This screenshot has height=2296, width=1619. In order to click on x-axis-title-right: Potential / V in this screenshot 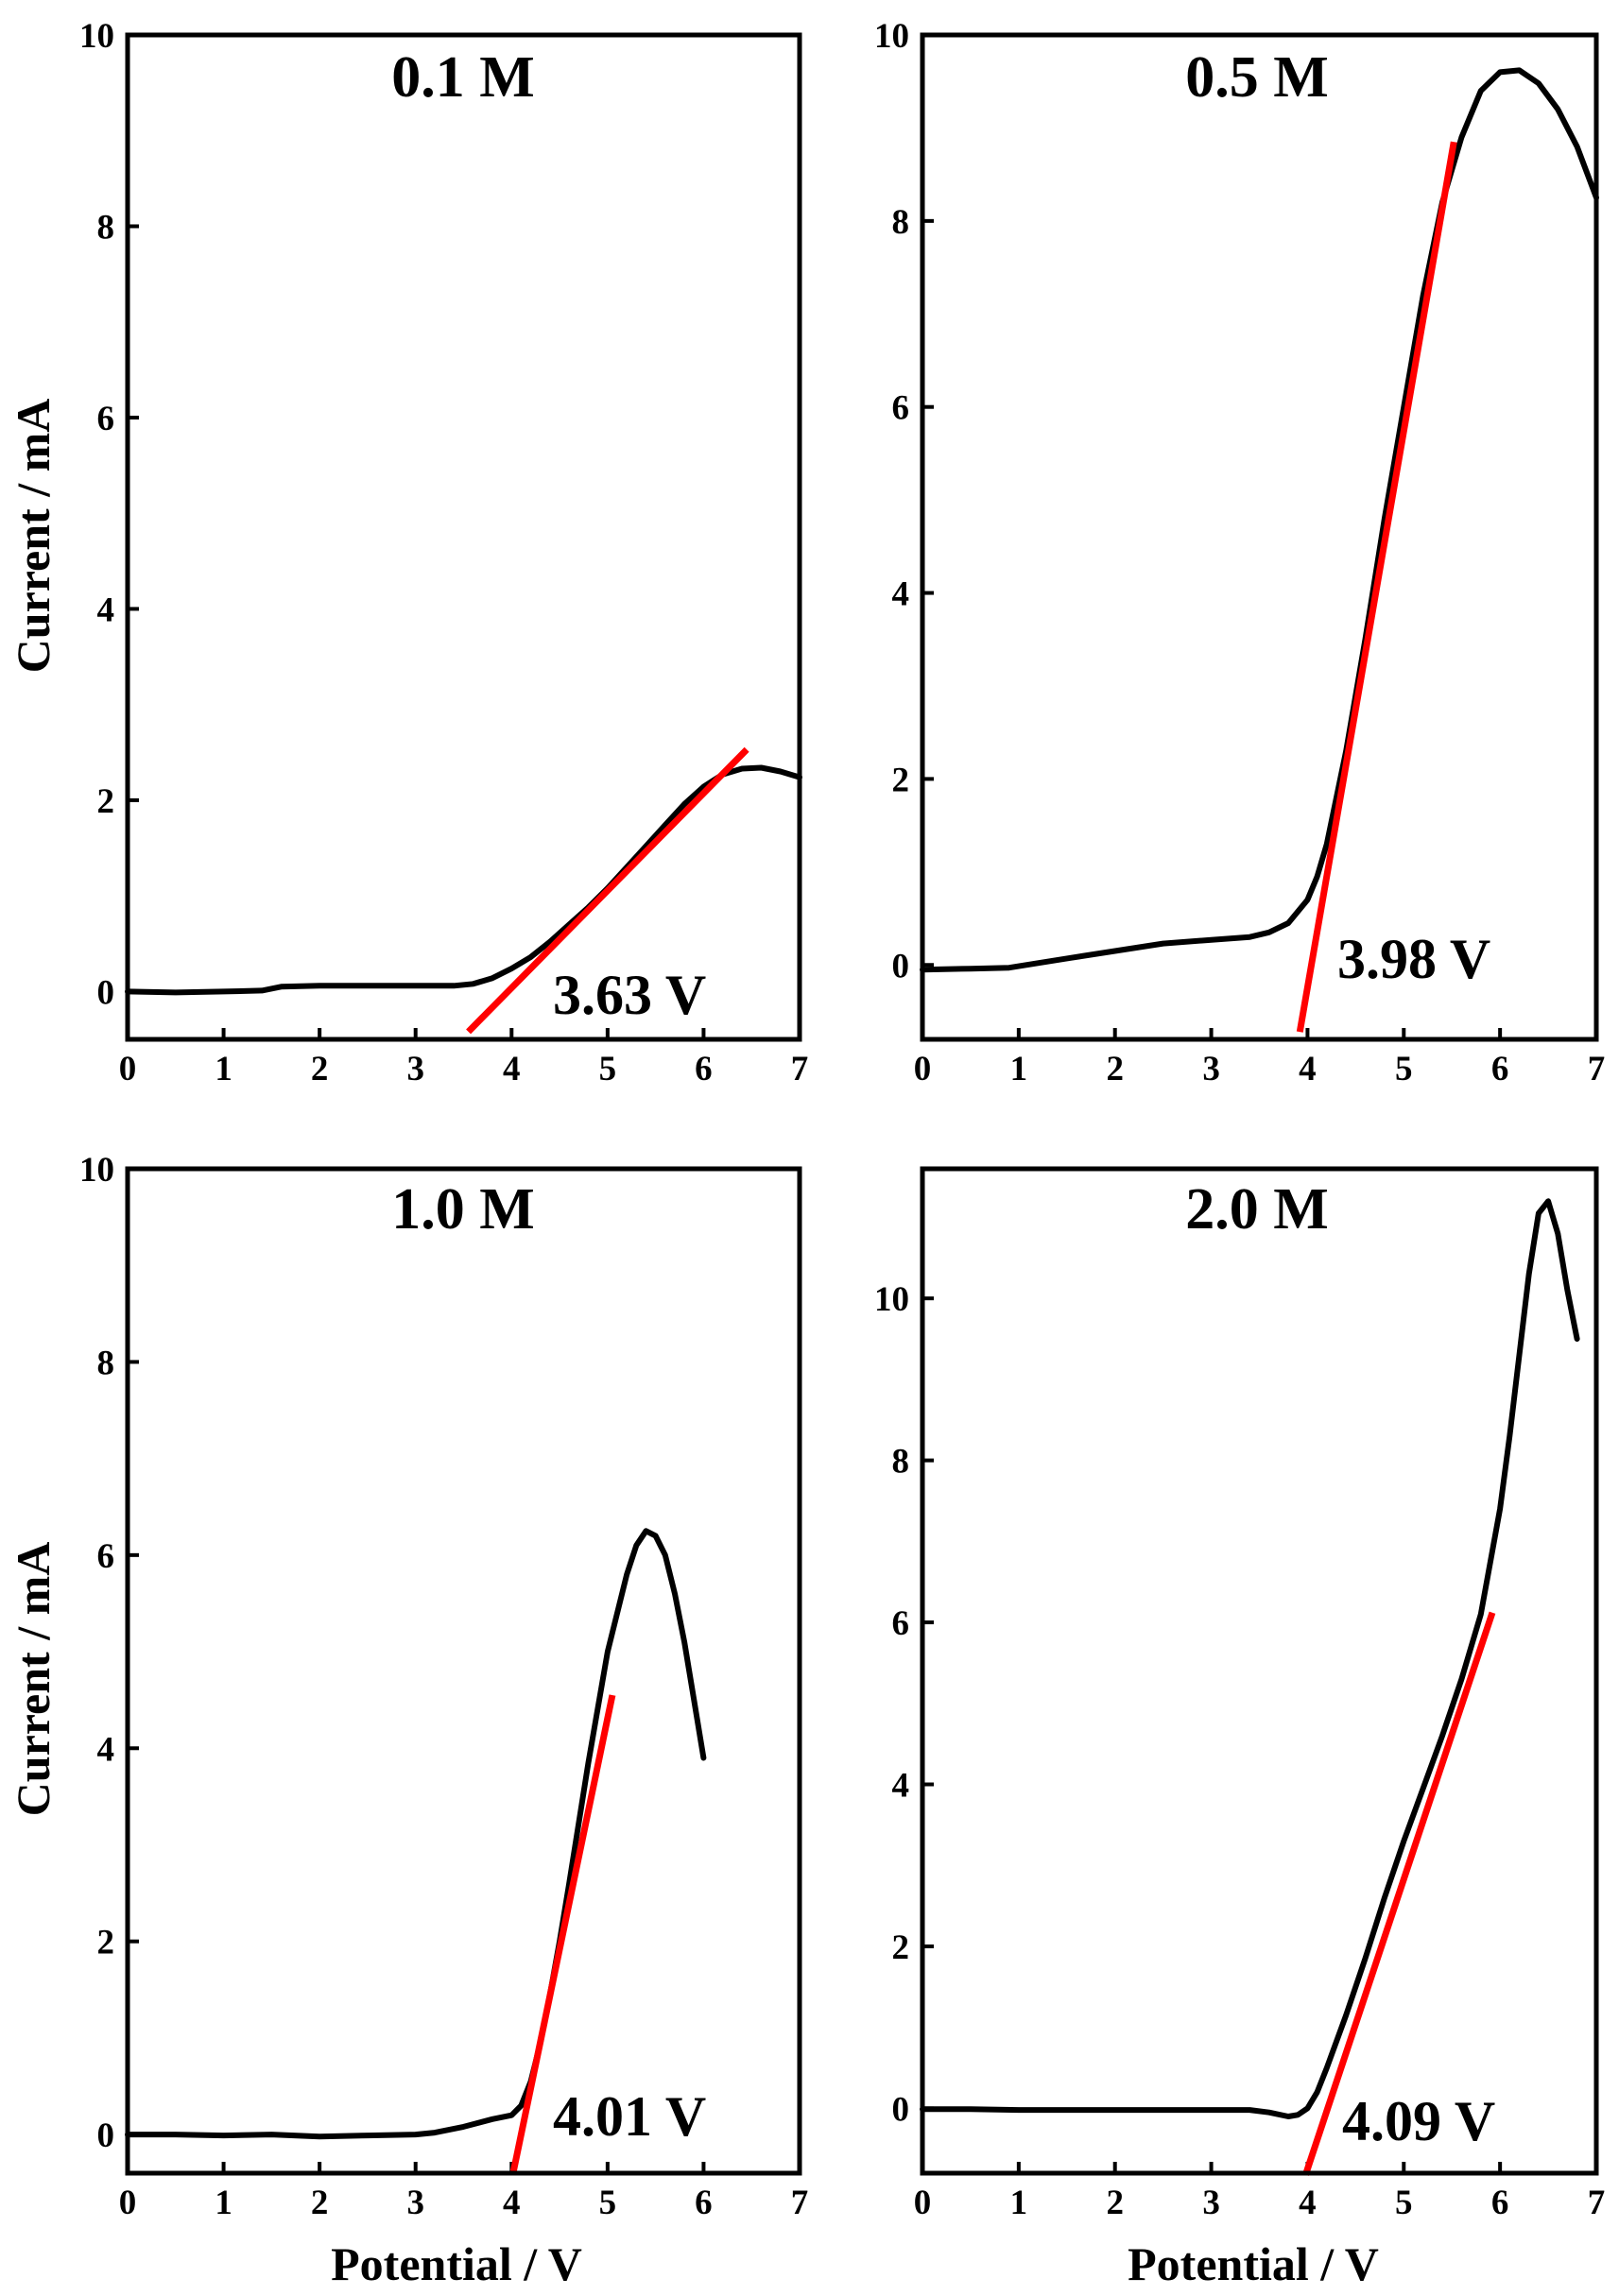, I will do `click(1253, 2263)`.